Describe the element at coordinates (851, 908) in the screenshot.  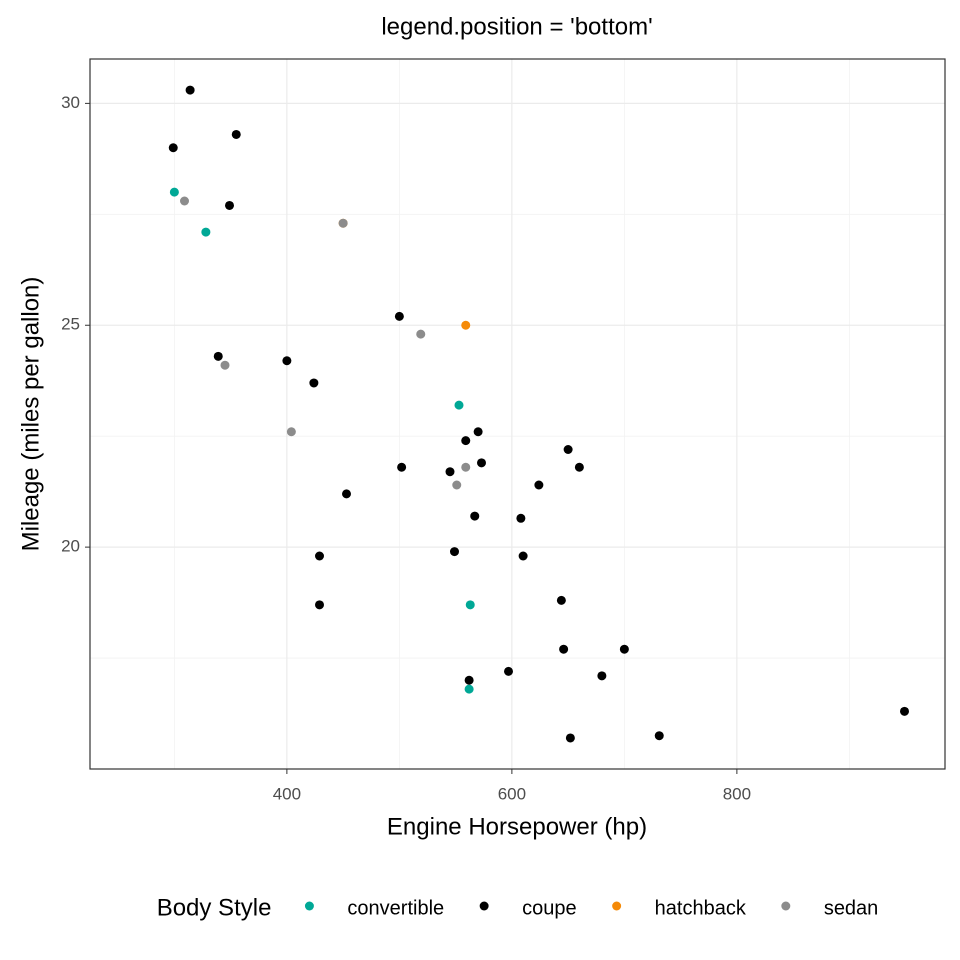
I see `legend-label: sedan` at that location.